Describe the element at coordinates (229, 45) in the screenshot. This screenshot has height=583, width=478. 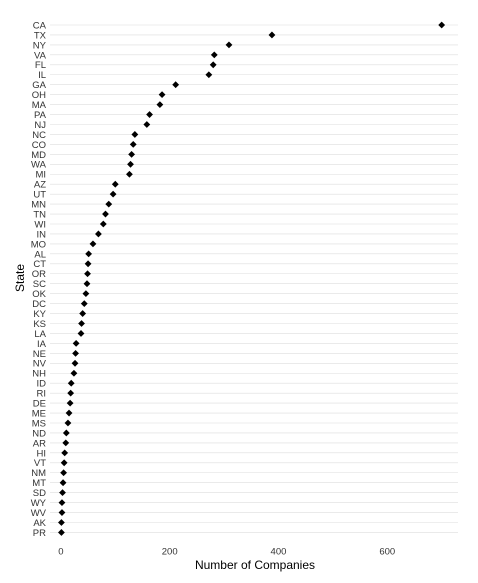
I see `data-point-ny` at that location.